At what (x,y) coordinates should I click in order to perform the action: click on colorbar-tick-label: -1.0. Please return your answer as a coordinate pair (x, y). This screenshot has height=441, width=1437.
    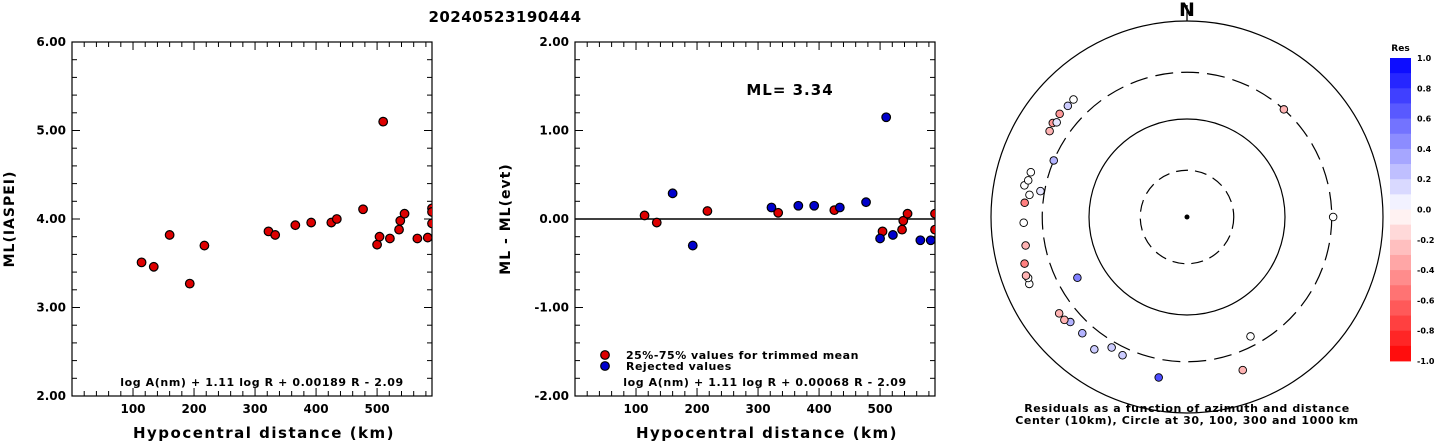
    Looking at the image, I should click on (1426, 361).